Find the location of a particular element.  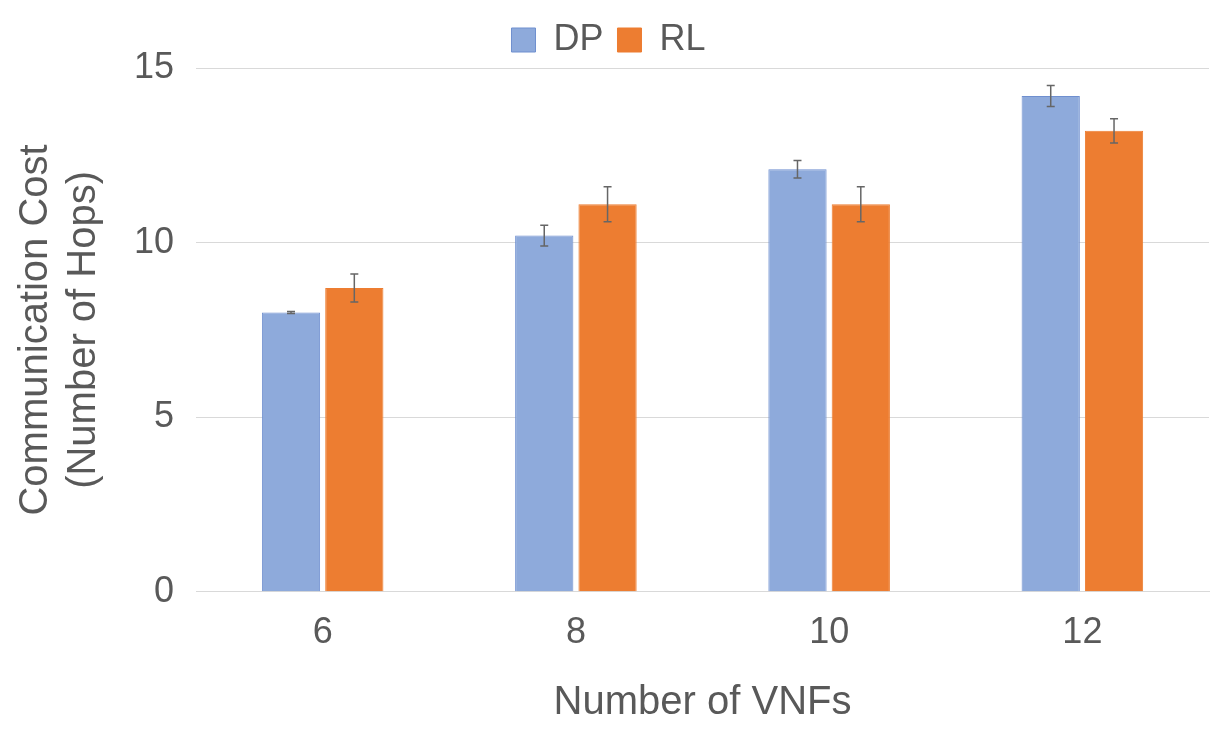

x-axis-title: Number of VNFs is located at coordinates (702, 700).